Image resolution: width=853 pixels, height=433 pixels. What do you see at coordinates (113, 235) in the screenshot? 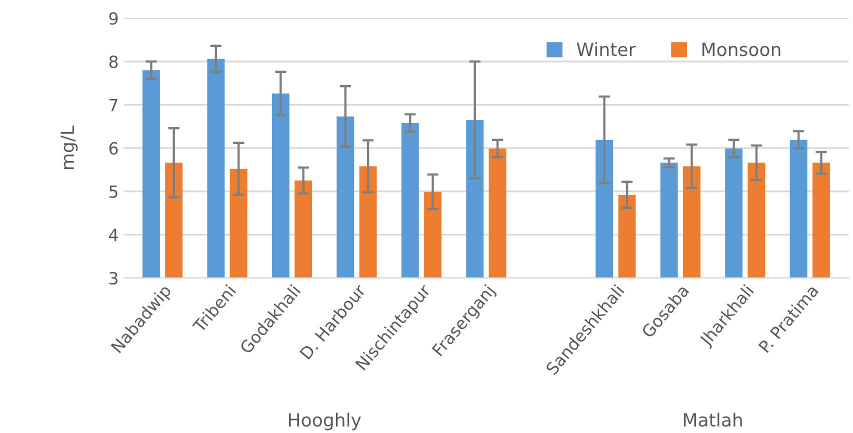
I see `y-tick-label: 4` at bounding box center [113, 235].